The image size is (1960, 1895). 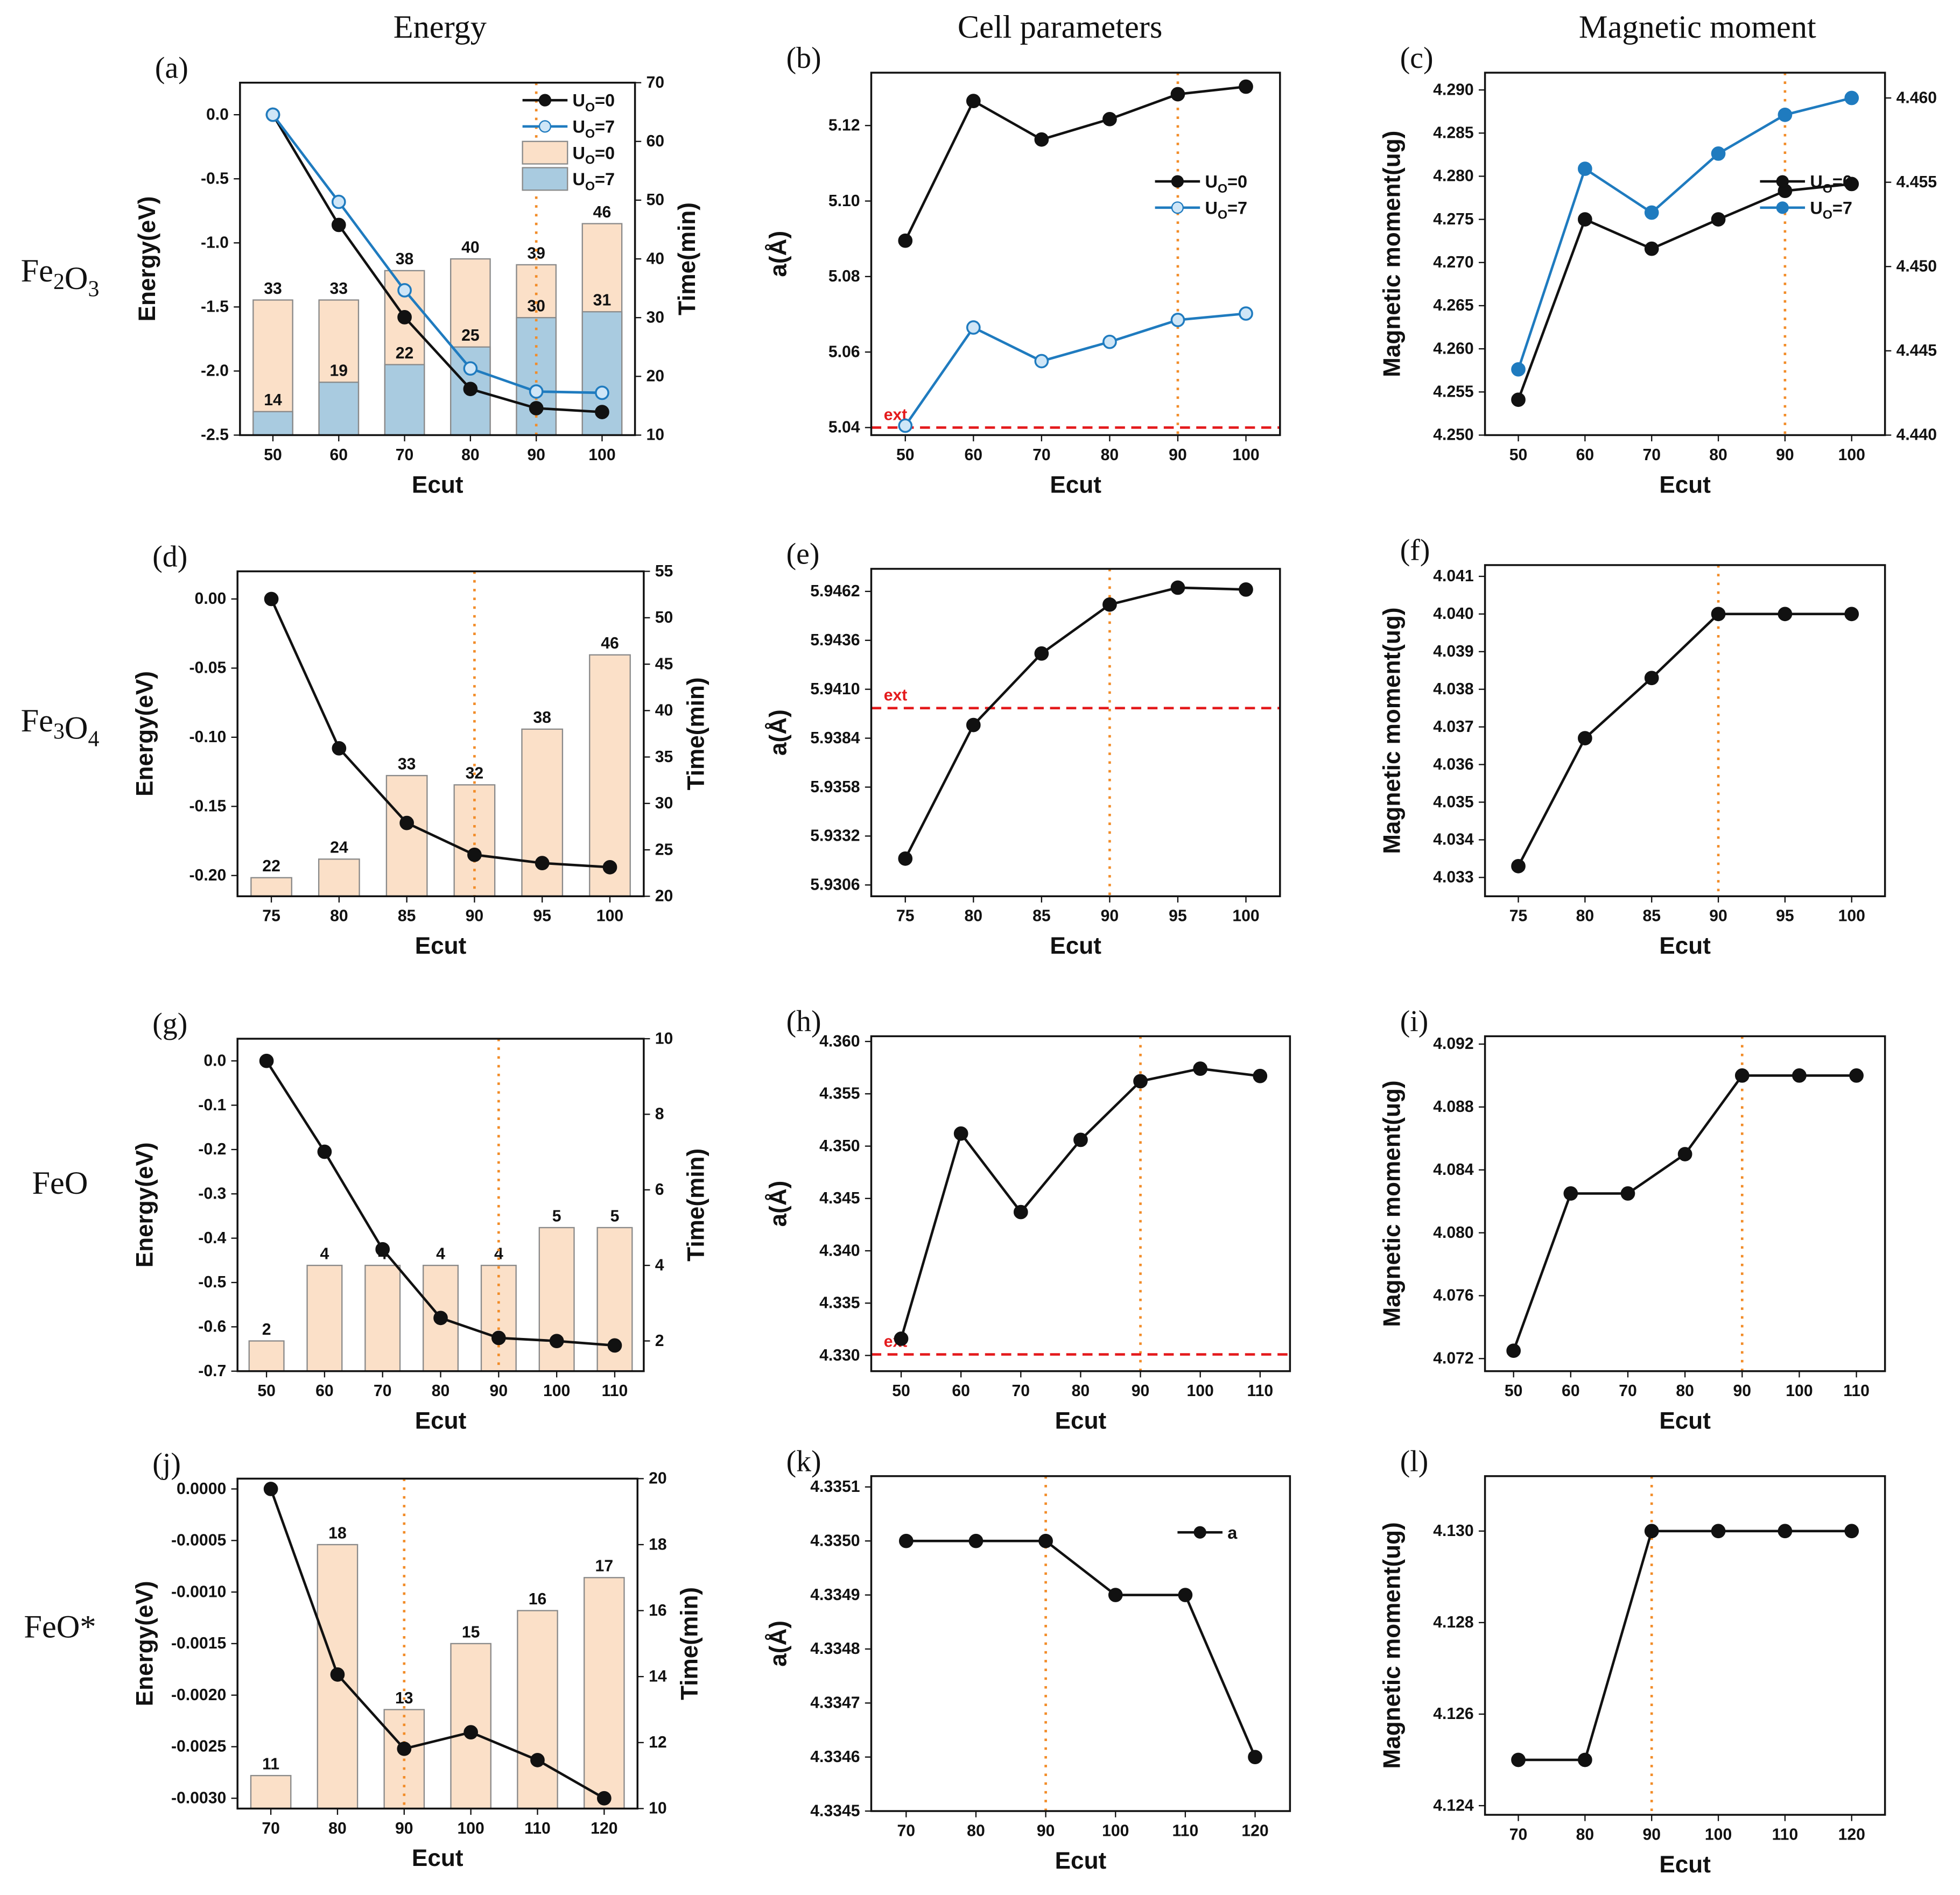 What do you see at coordinates (1697, 27) in the screenshot?
I see `column-title-magnetic-moment: Magnetic moment` at bounding box center [1697, 27].